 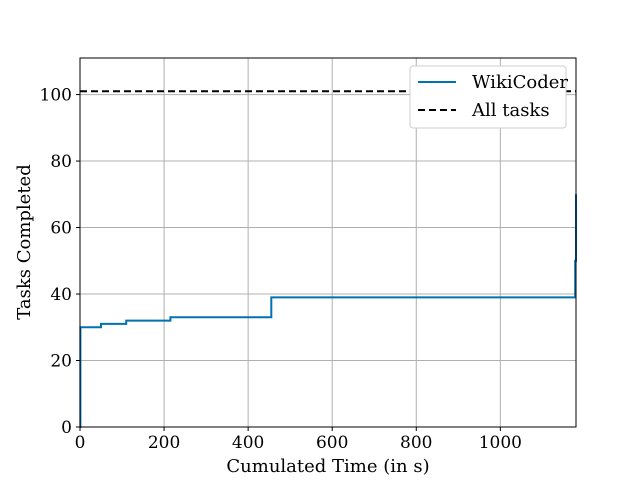 I want to click on y-tick-label: 20, so click(x=61, y=362).